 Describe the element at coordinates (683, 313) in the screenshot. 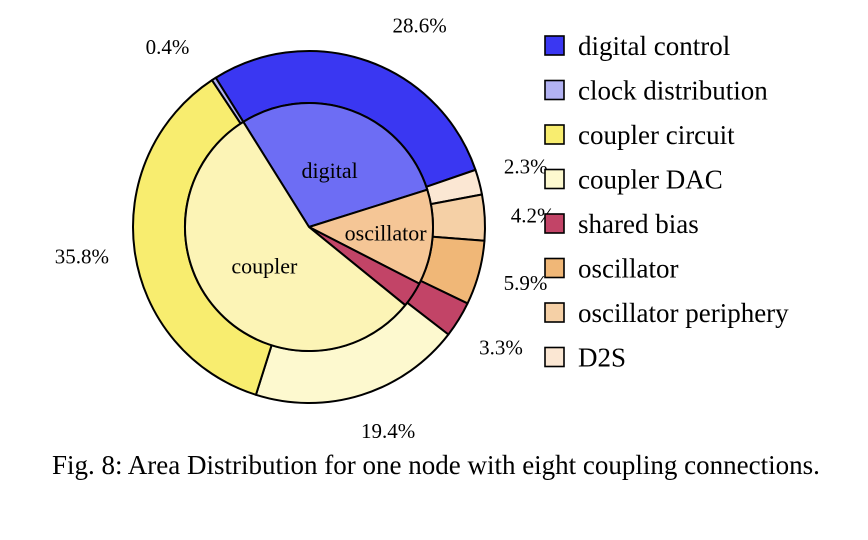

I see `legend-label-oscillator-periphery: oscillator periphery` at that location.